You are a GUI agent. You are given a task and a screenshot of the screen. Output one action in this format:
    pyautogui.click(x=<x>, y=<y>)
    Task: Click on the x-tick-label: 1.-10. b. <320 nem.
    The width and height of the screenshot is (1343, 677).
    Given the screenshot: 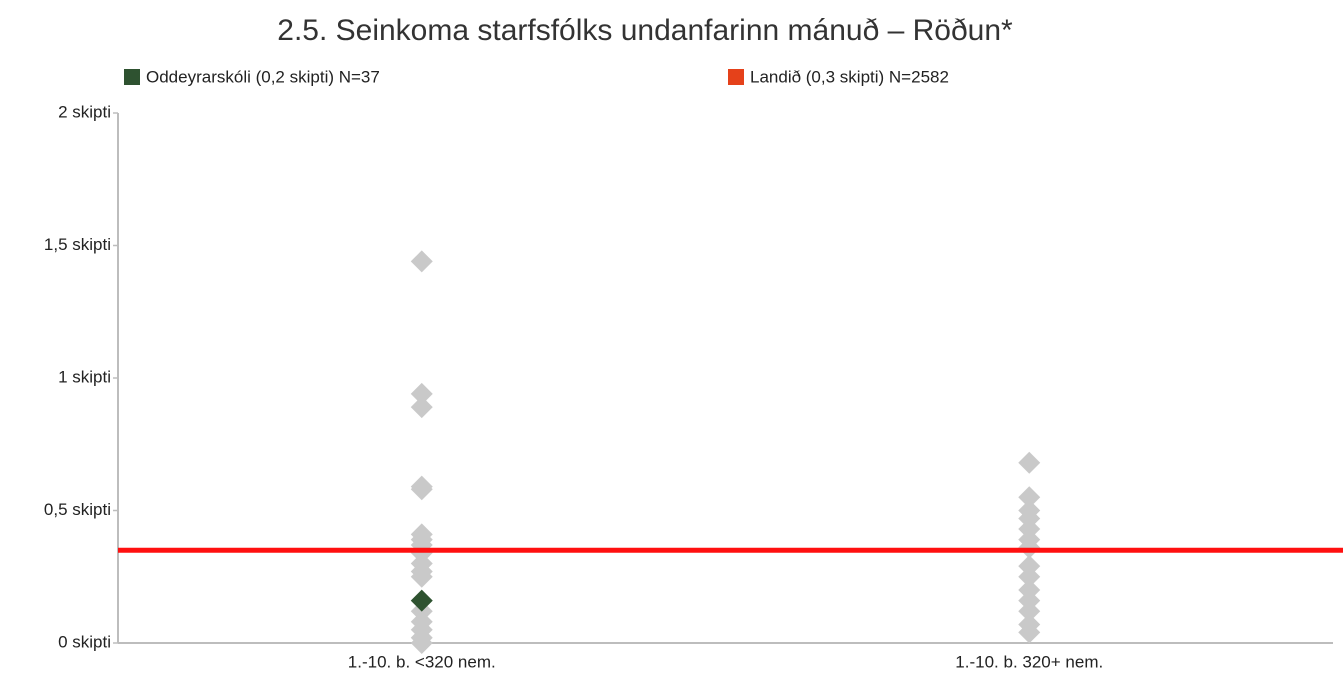 What is the action you would take?
    pyautogui.click(x=422, y=661)
    